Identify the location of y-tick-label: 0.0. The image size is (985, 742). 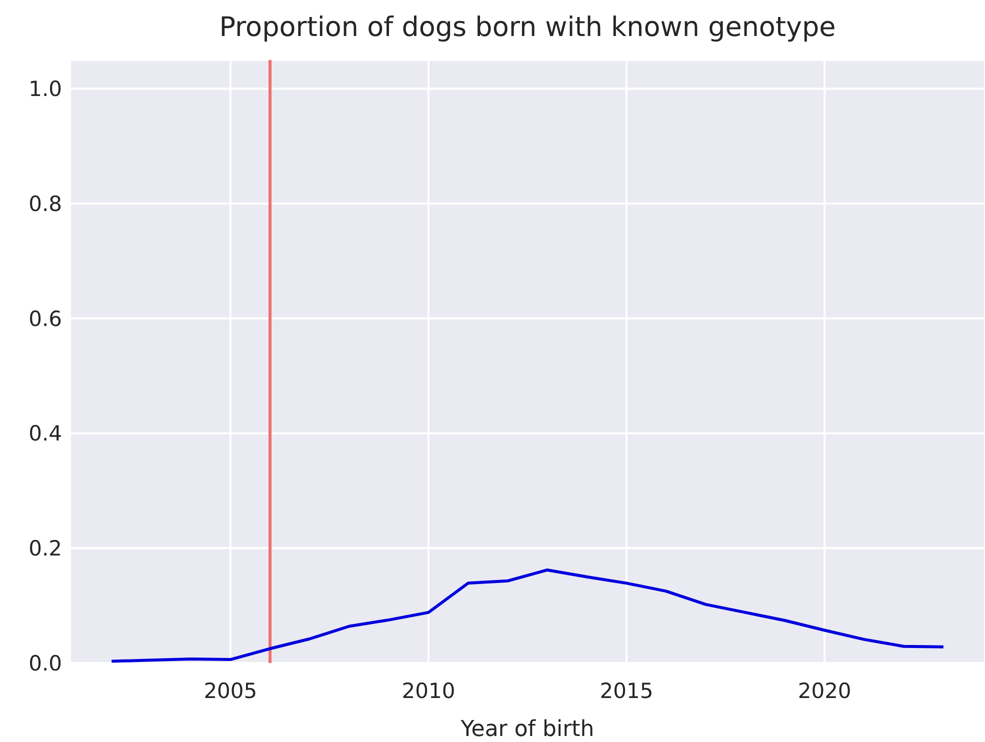
(45, 663).